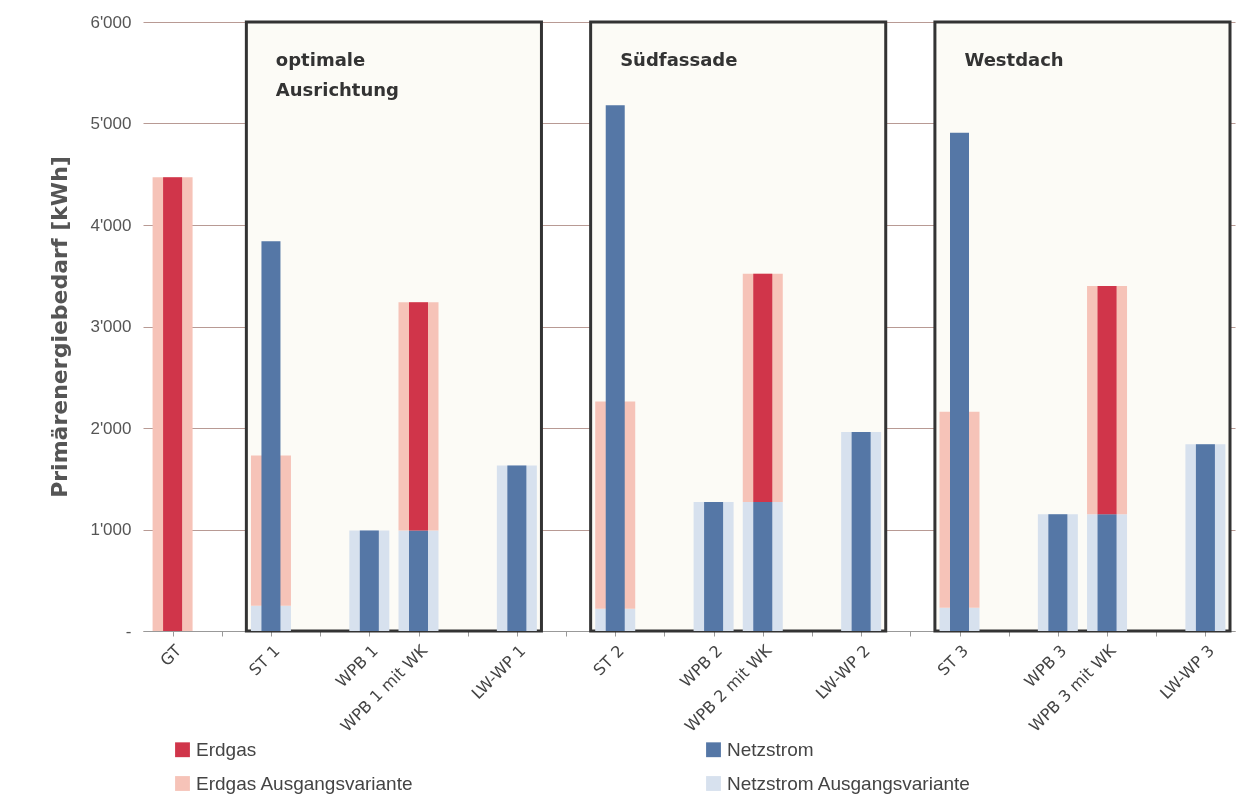  What do you see at coordinates (111, 123) in the screenshot?
I see `y-tick-label: 5'000` at bounding box center [111, 123].